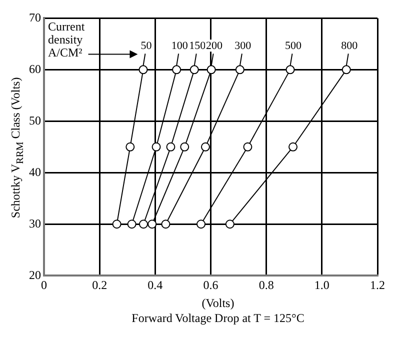 The image size is (396, 344). I want to click on series-label: 100, so click(179, 46).